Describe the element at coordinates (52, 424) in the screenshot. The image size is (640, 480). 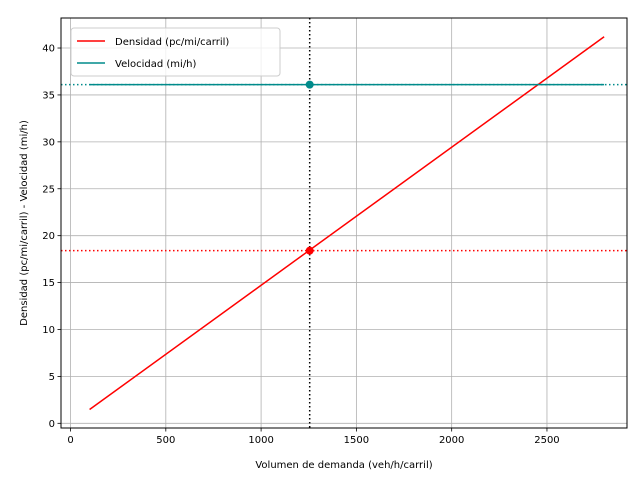
I see `y-tick-label: 0` at that location.